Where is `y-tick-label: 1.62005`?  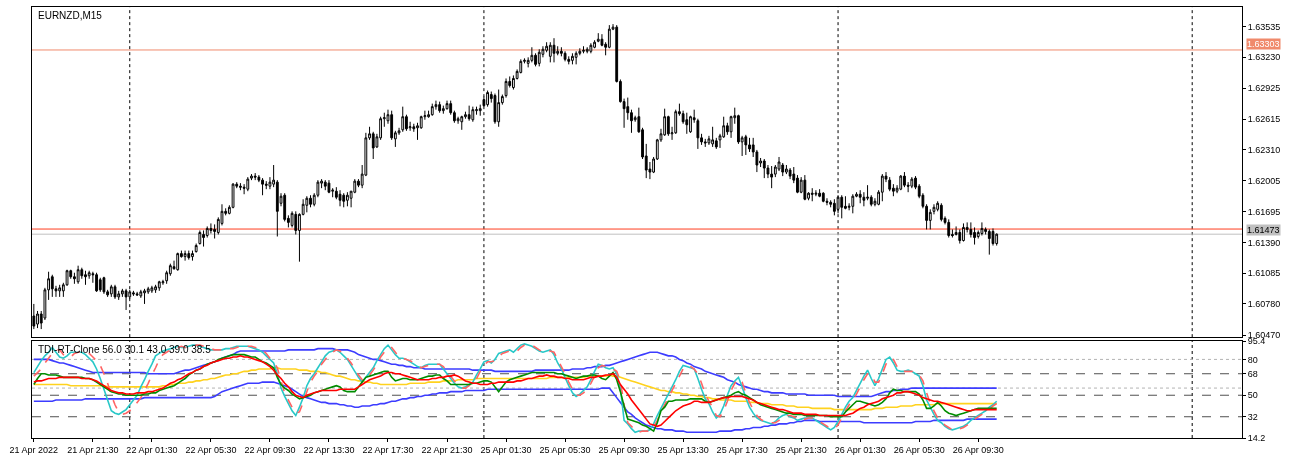
y-tick-label: 1.62005 is located at coordinates (1264, 180).